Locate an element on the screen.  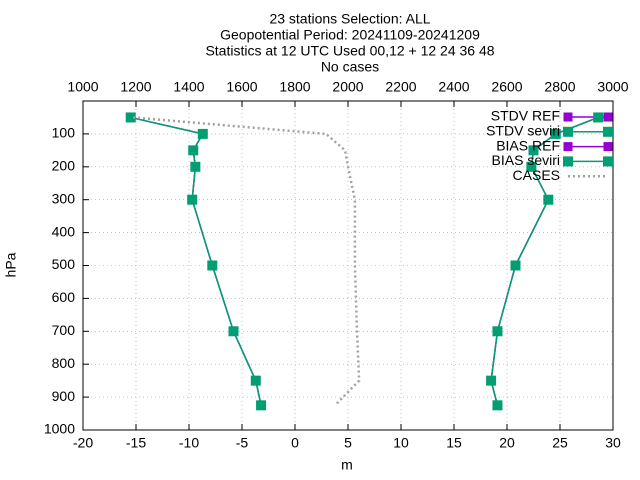
x-tick-label: 0 is located at coordinates (295, 443).